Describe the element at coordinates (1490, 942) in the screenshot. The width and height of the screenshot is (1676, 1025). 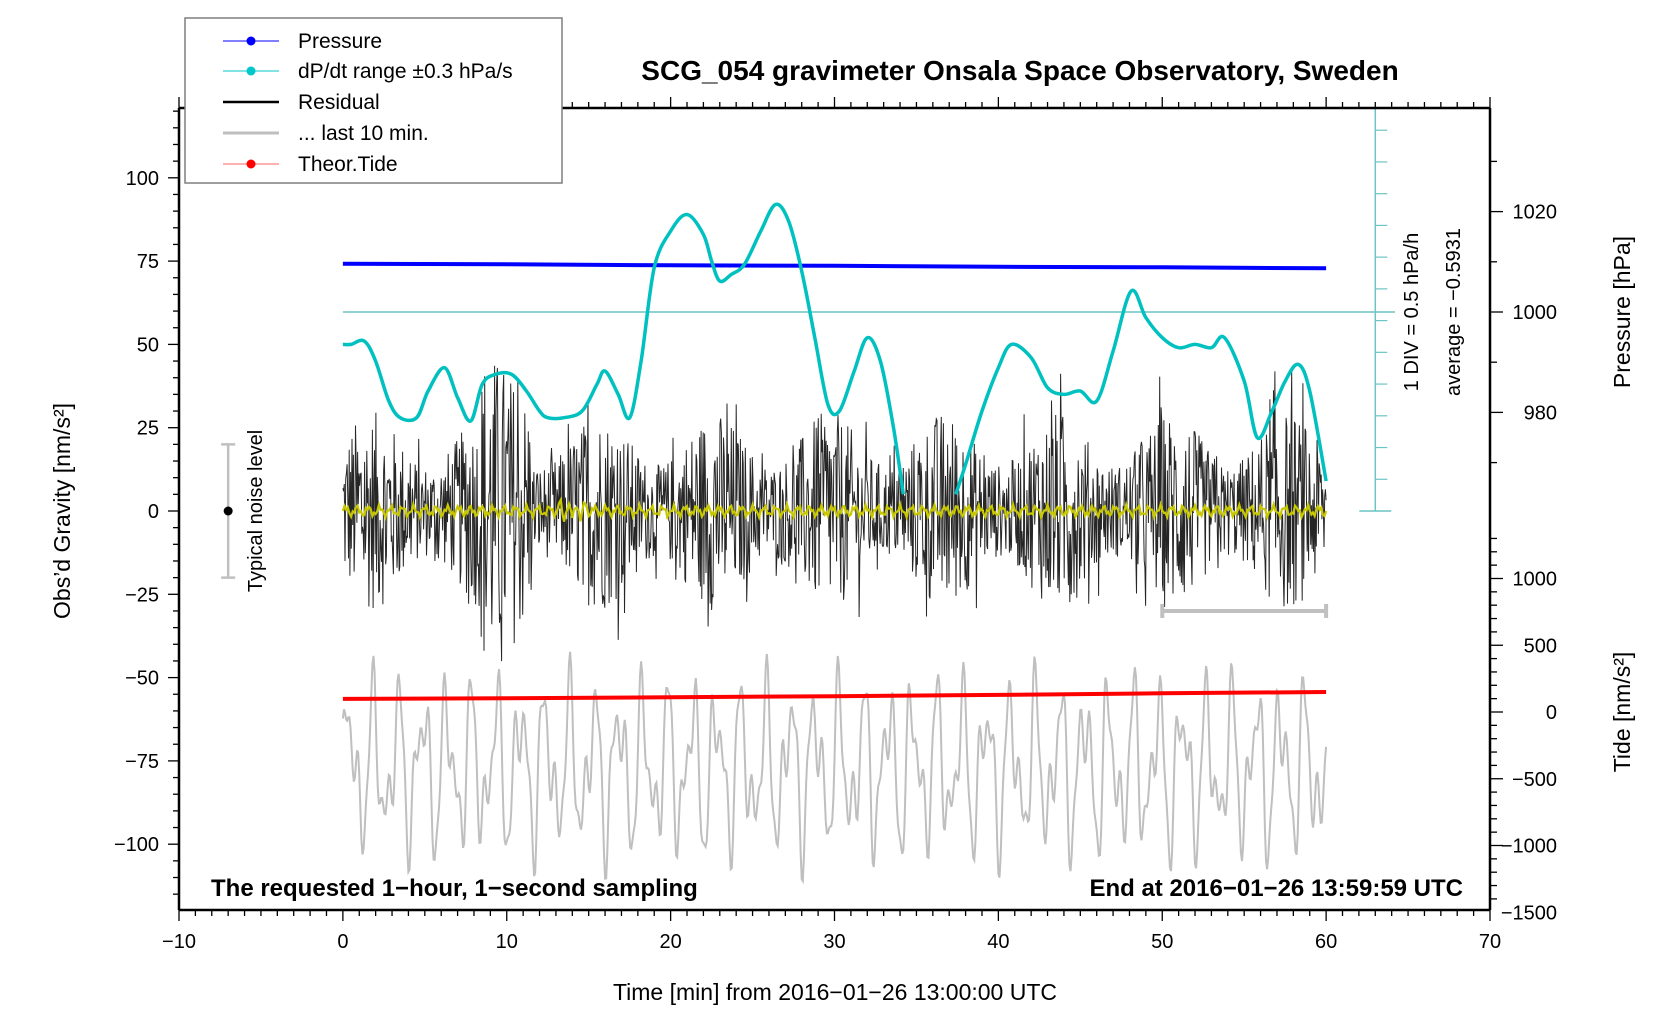
I see `x-tick-label: 70` at that location.